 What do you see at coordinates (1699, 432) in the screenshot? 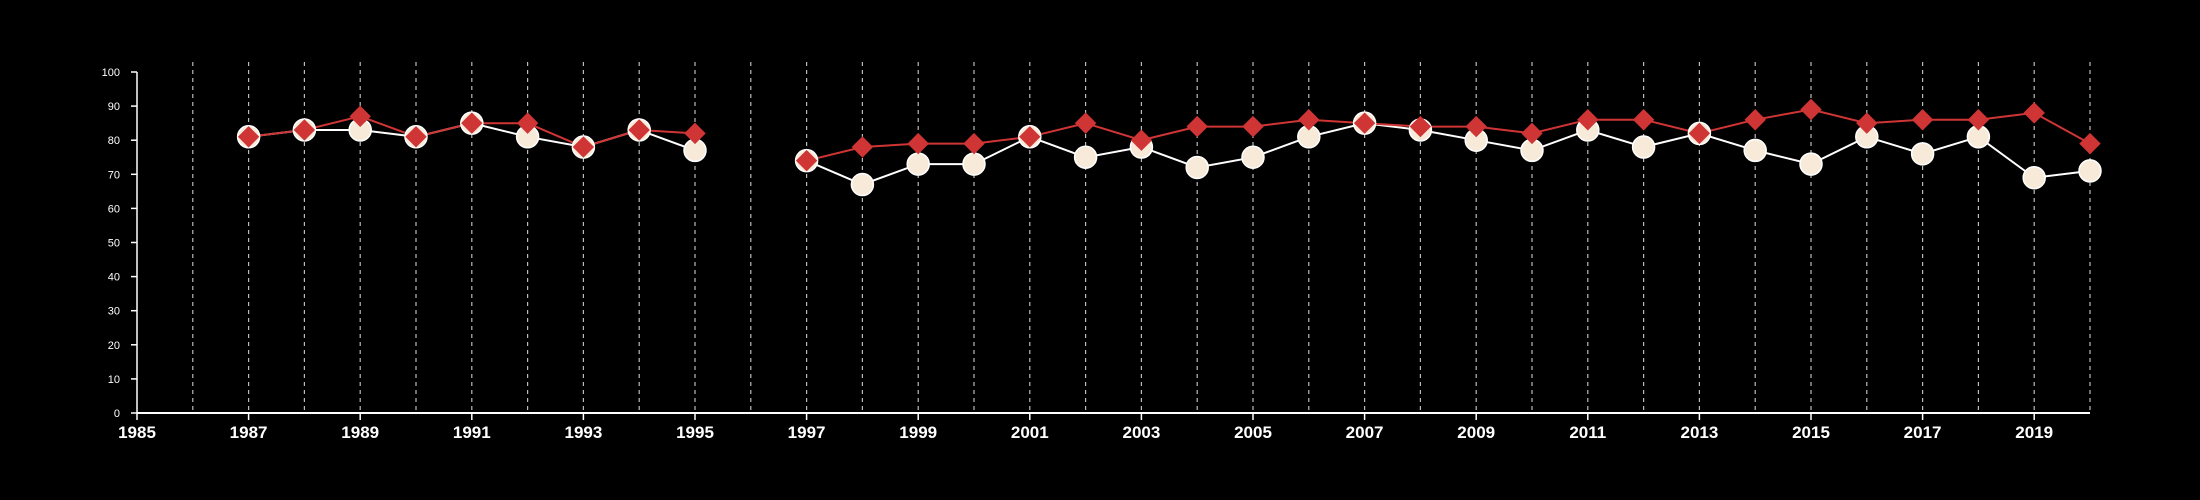
I see `x-tick-label: 2013` at bounding box center [1699, 432].